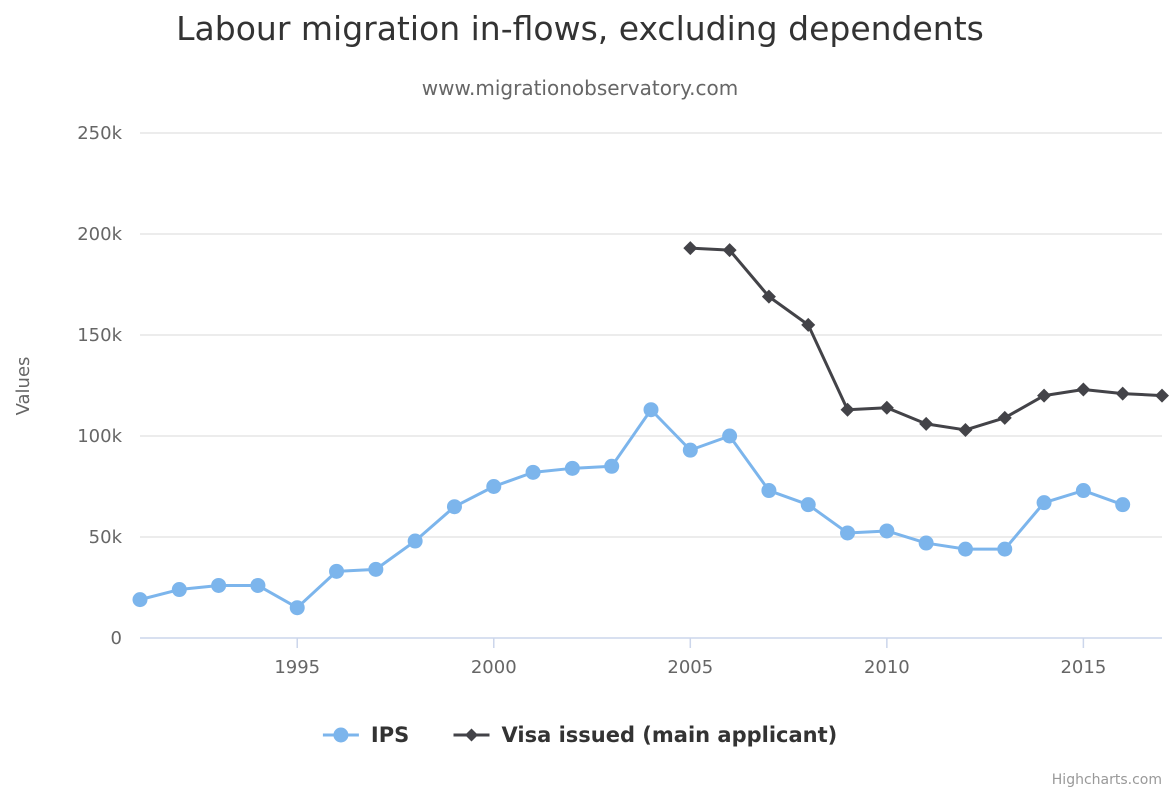  What do you see at coordinates (99, 335) in the screenshot?
I see `y-tick-label: 150k` at bounding box center [99, 335].